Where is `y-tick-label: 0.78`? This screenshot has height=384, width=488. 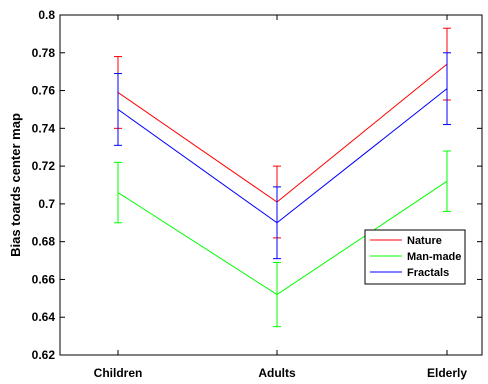 y-tick-label: 0.78 is located at coordinates (44, 53).